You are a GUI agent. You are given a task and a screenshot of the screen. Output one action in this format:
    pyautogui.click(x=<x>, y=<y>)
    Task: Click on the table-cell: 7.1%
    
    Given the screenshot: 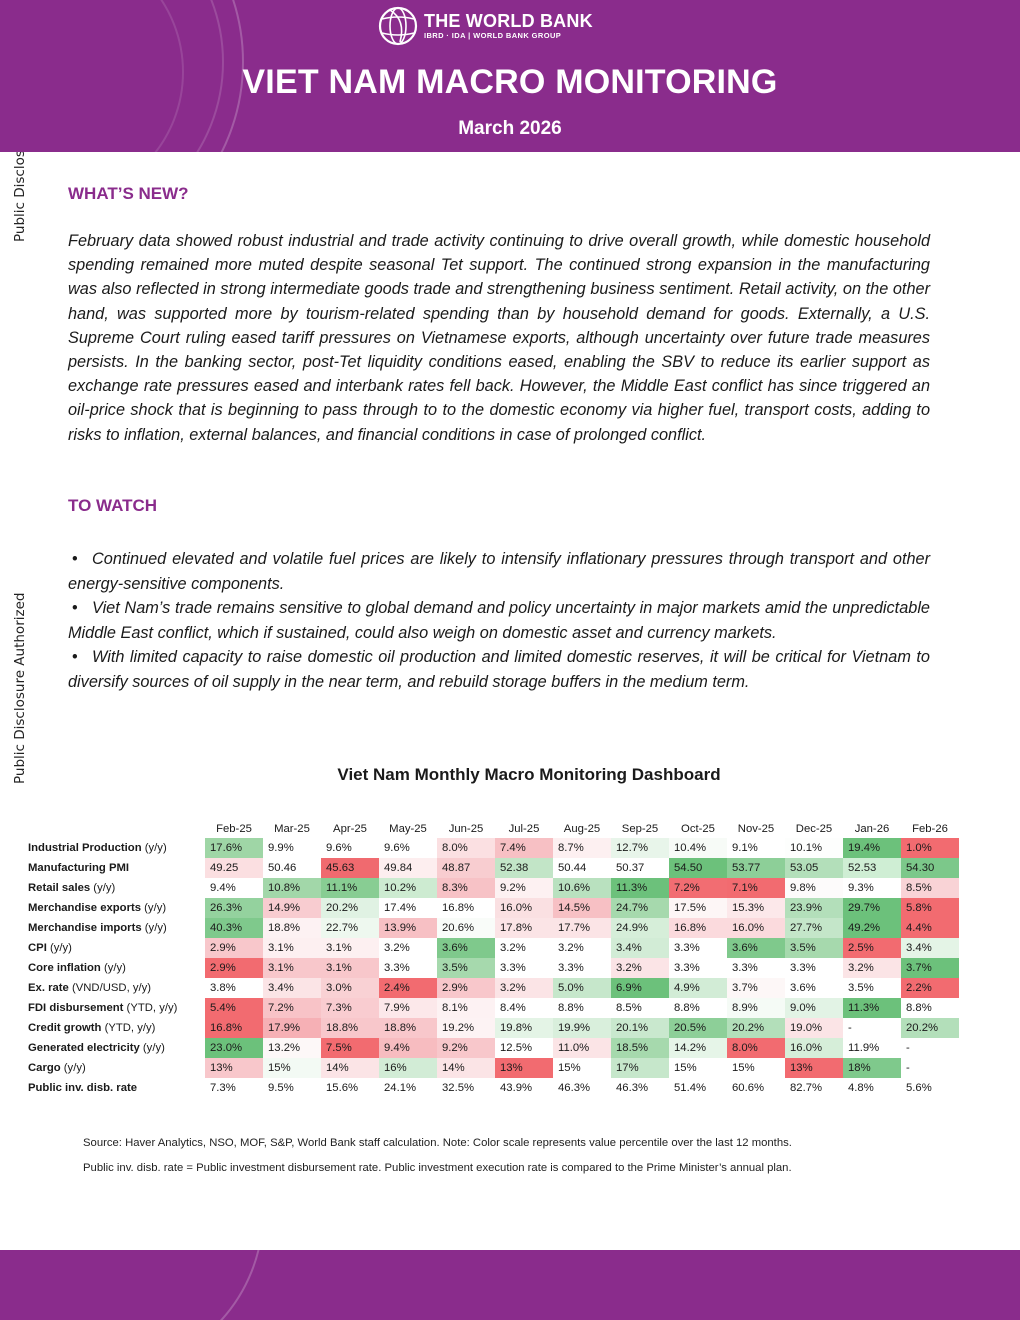 What is the action you would take?
    pyautogui.click(x=756, y=888)
    